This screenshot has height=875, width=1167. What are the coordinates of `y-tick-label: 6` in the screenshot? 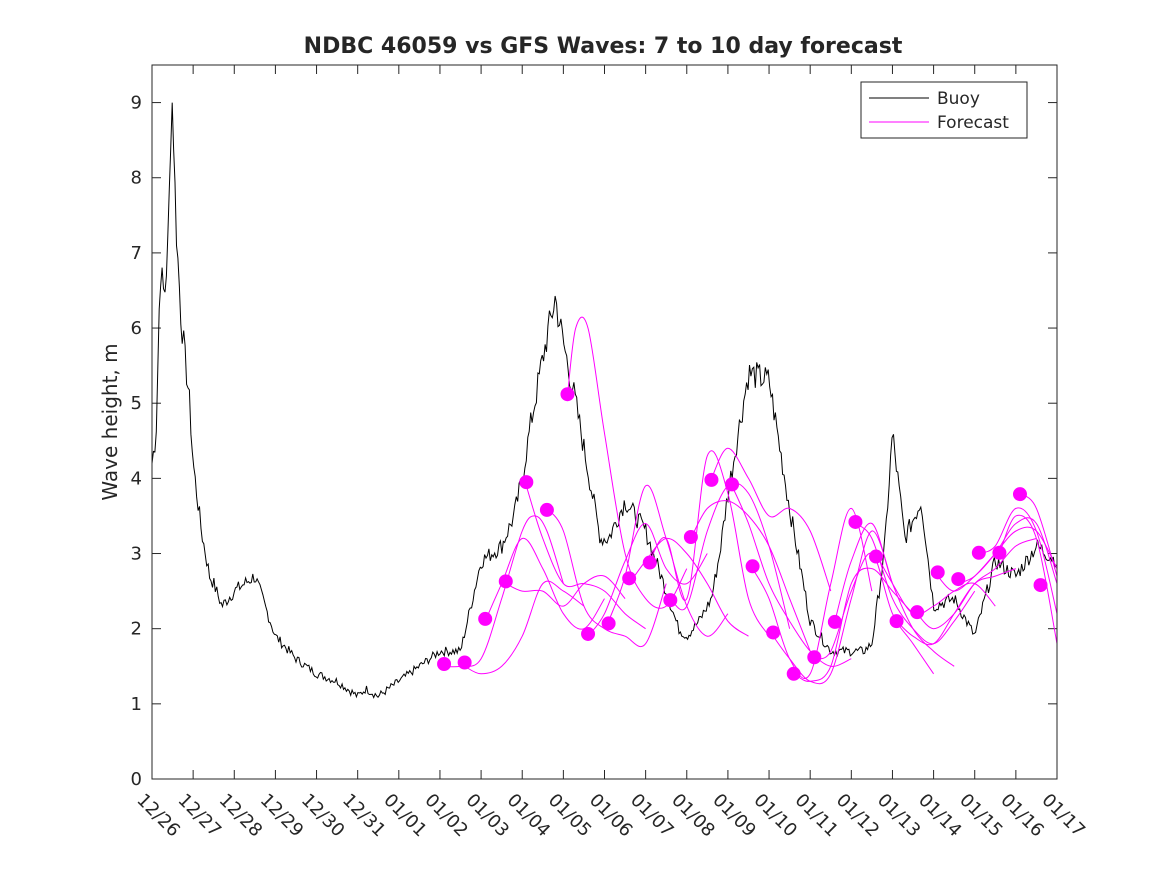 It's located at (136, 328).